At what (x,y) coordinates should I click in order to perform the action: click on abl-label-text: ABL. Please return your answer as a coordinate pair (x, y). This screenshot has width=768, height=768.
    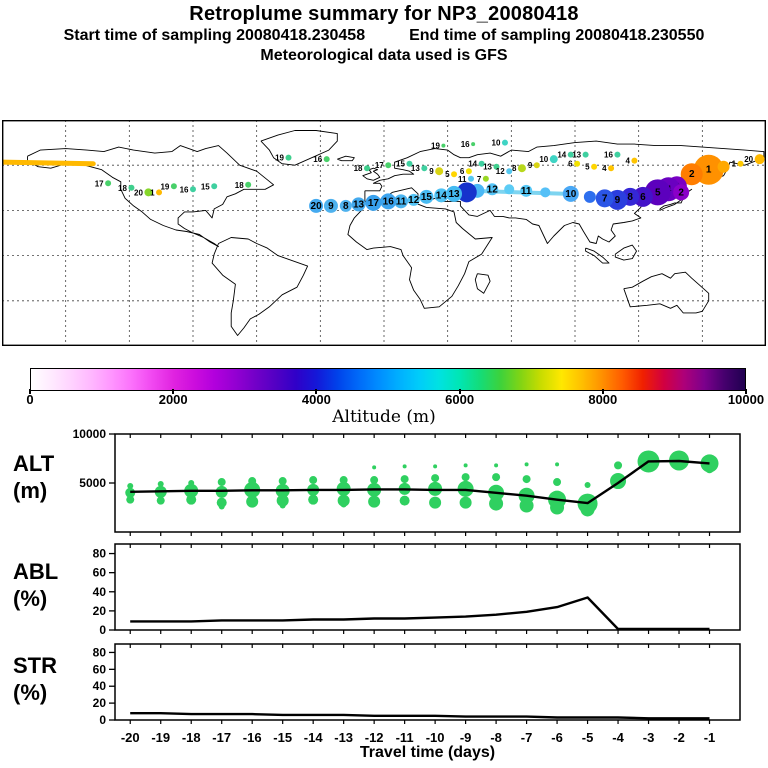
    Looking at the image, I should click on (36, 571).